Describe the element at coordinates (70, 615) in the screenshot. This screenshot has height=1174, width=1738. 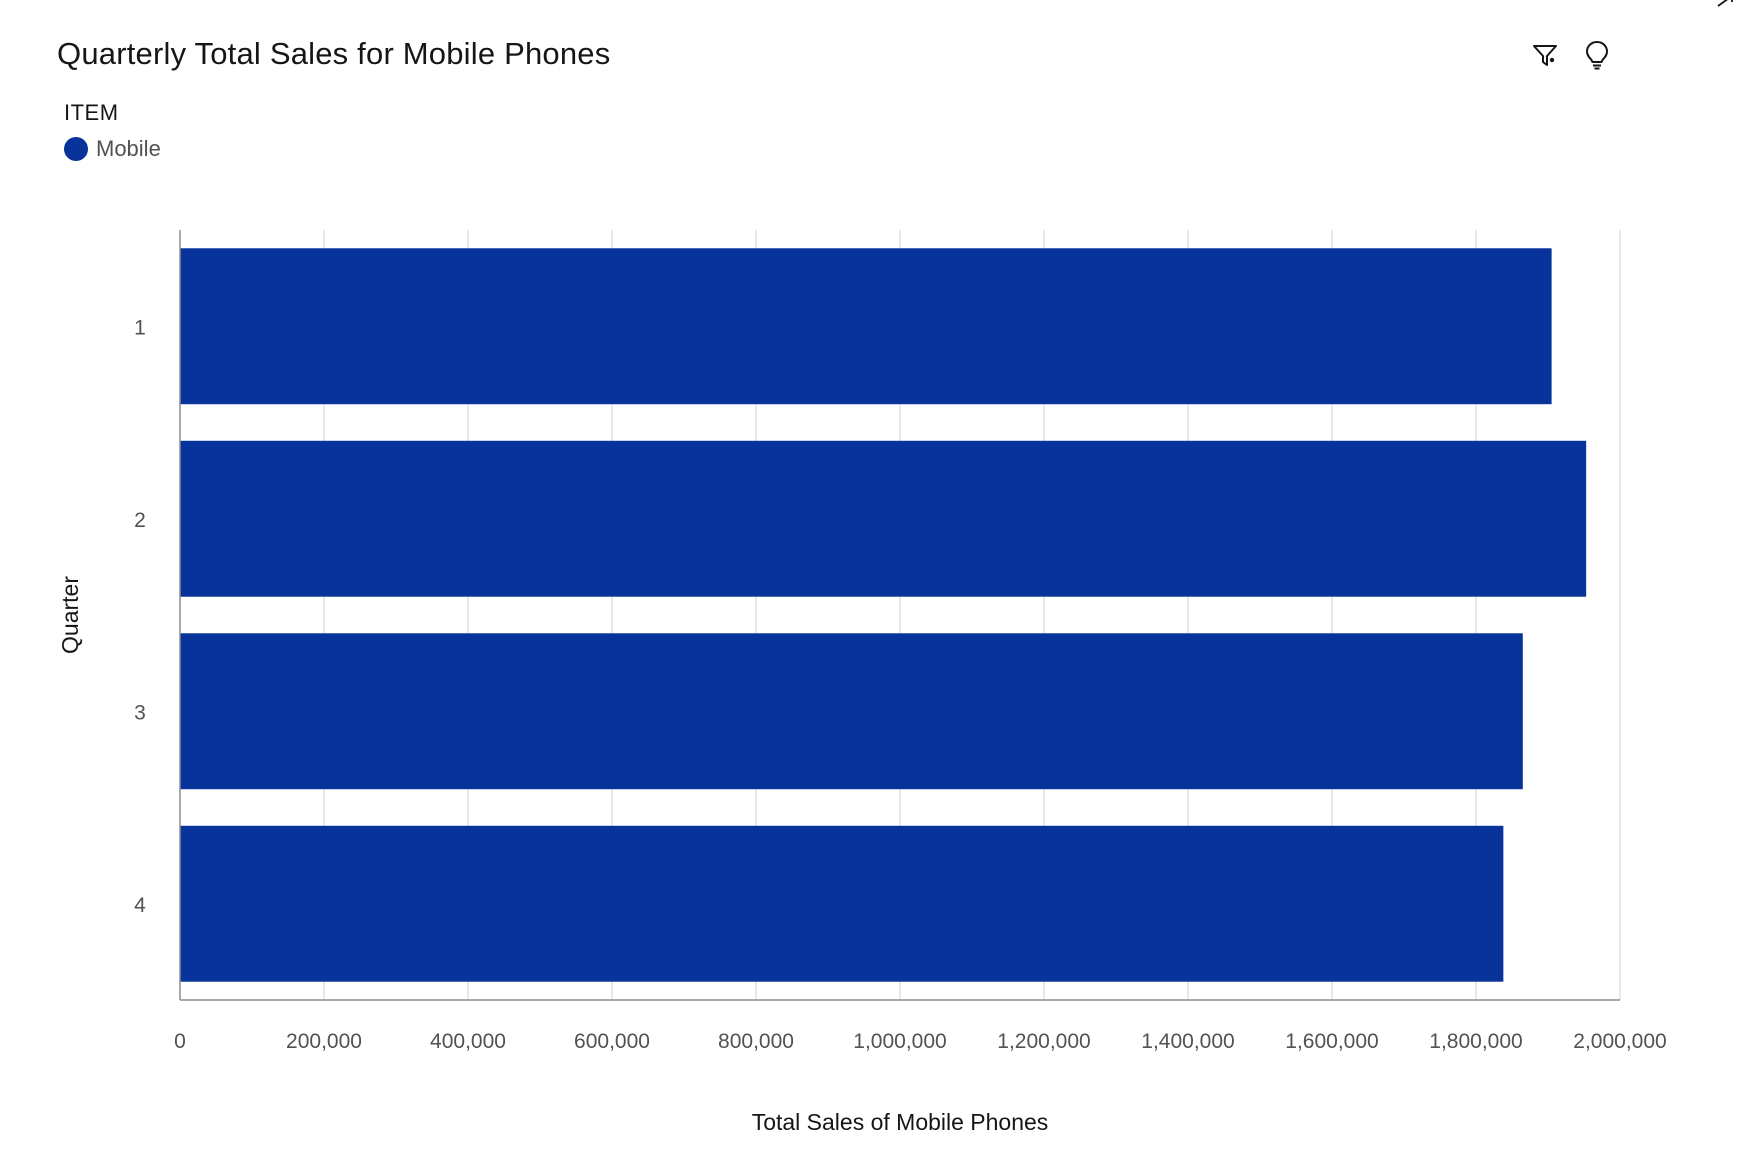
I see `y-axis-title: Quarter` at that location.